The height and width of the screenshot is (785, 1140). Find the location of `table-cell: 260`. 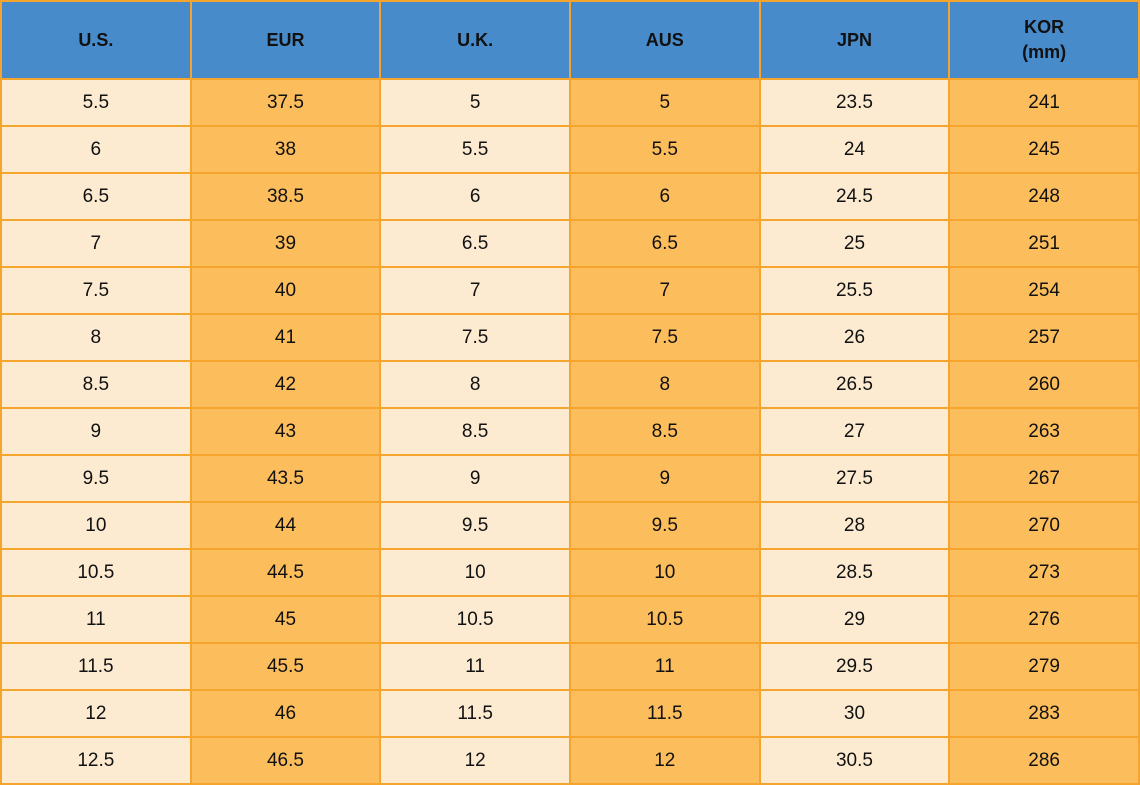

table-cell: 260 is located at coordinates (1044, 384).